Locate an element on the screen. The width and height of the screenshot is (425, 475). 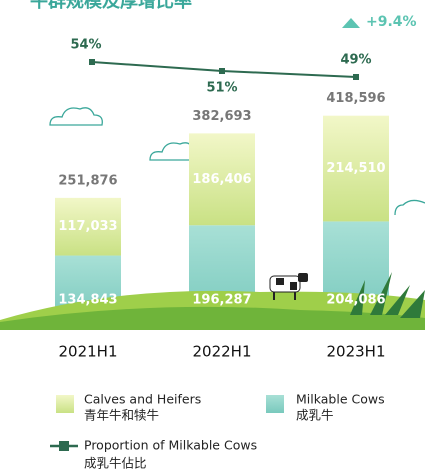
annotation: +9.4% is located at coordinates (391, 22).